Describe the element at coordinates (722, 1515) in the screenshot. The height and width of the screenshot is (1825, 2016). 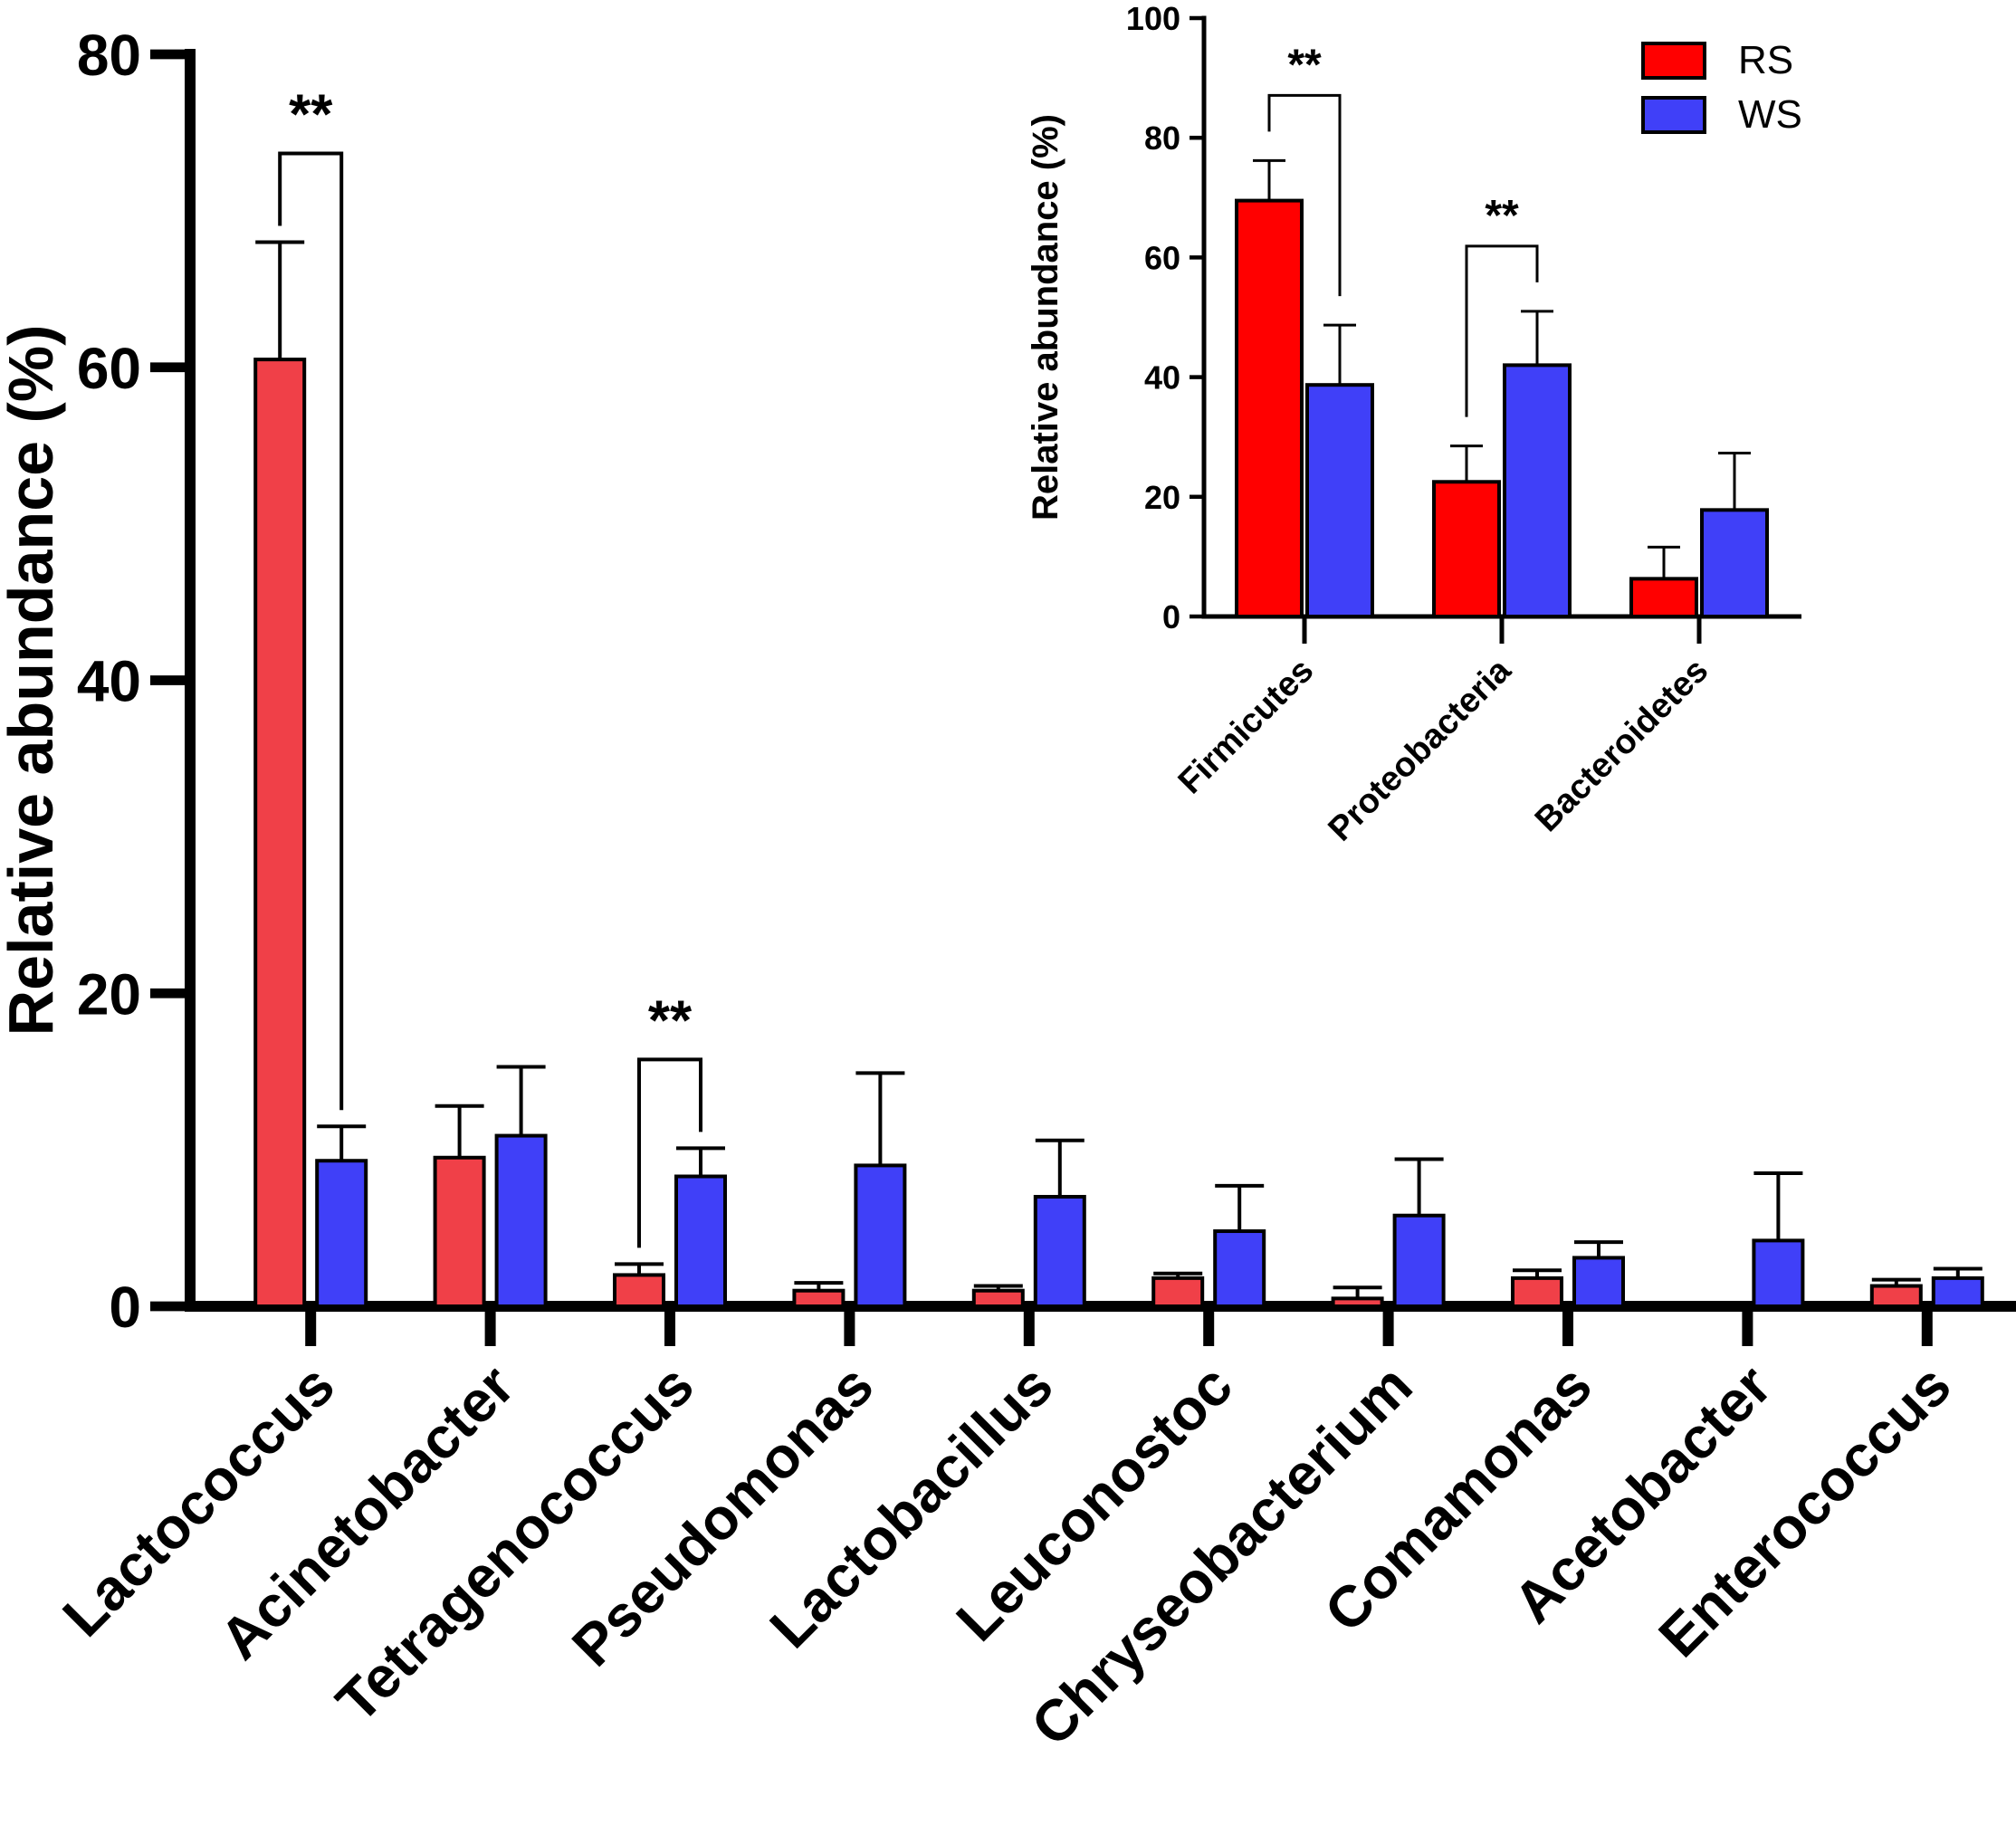
I see `x-category-label-pseudomonas: Pseudomonas` at that location.